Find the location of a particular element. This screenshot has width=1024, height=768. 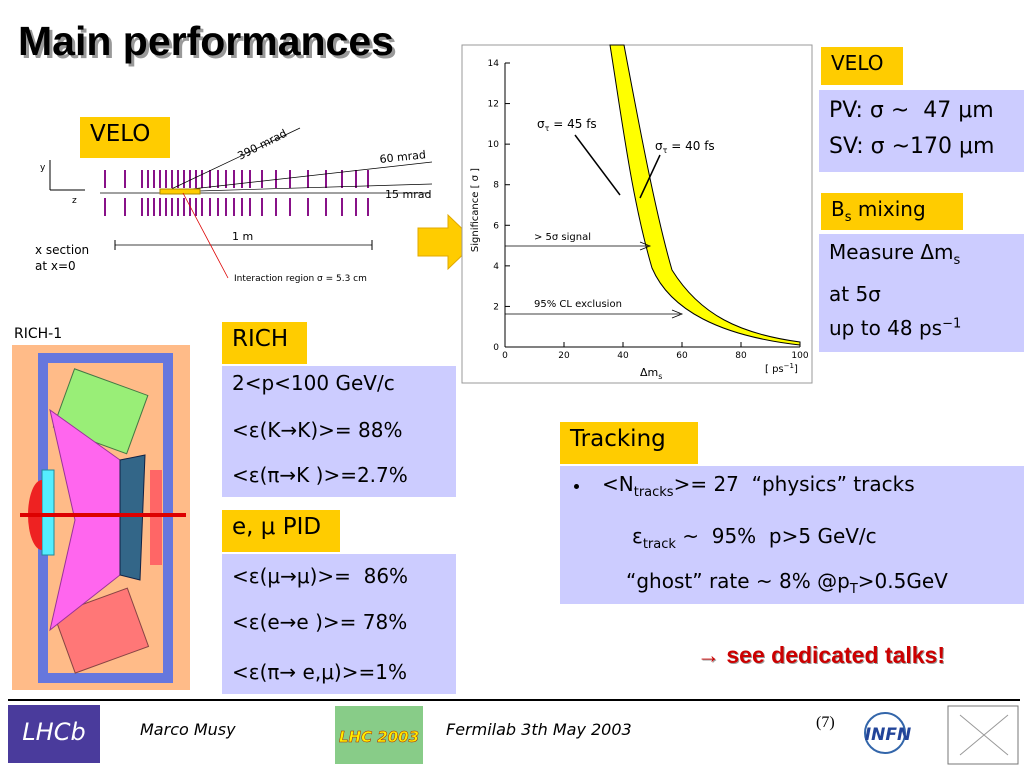

annotation: 95% CL exclusion is located at coordinates (578, 304).